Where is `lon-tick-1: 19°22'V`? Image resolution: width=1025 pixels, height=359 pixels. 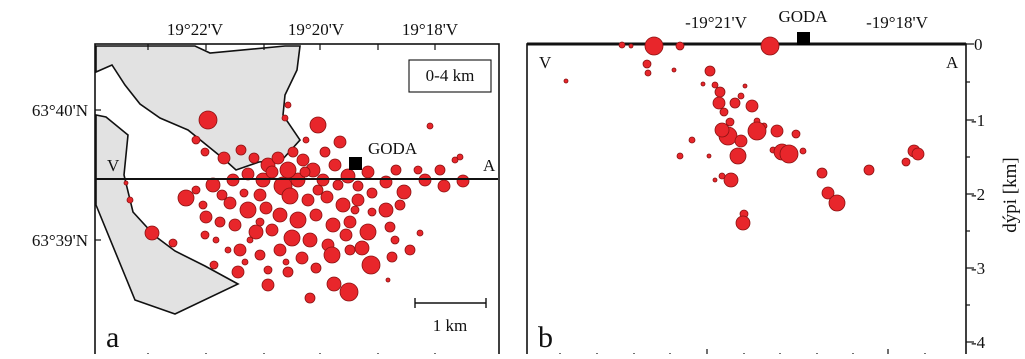
lon-tick-1: 19°22'V is located at coordinates (195, 29).